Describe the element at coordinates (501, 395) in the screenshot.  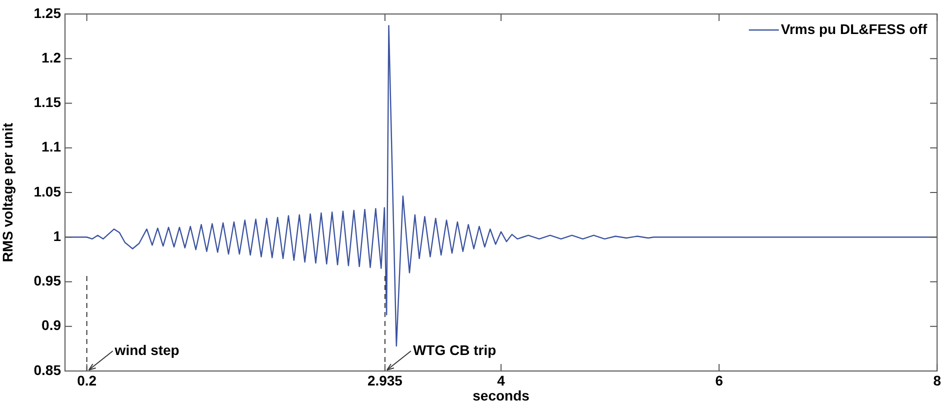
I see `x-axis-title: seconds` at that location.